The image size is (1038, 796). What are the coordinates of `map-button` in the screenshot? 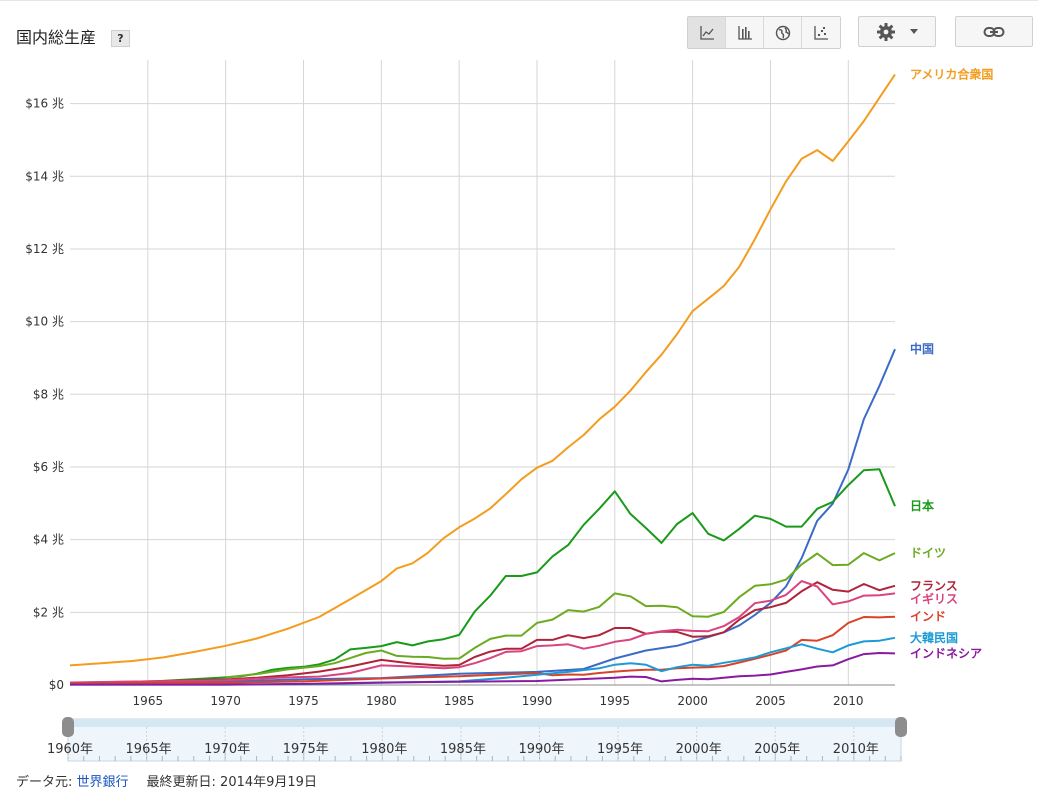 It's located at (783, 32).